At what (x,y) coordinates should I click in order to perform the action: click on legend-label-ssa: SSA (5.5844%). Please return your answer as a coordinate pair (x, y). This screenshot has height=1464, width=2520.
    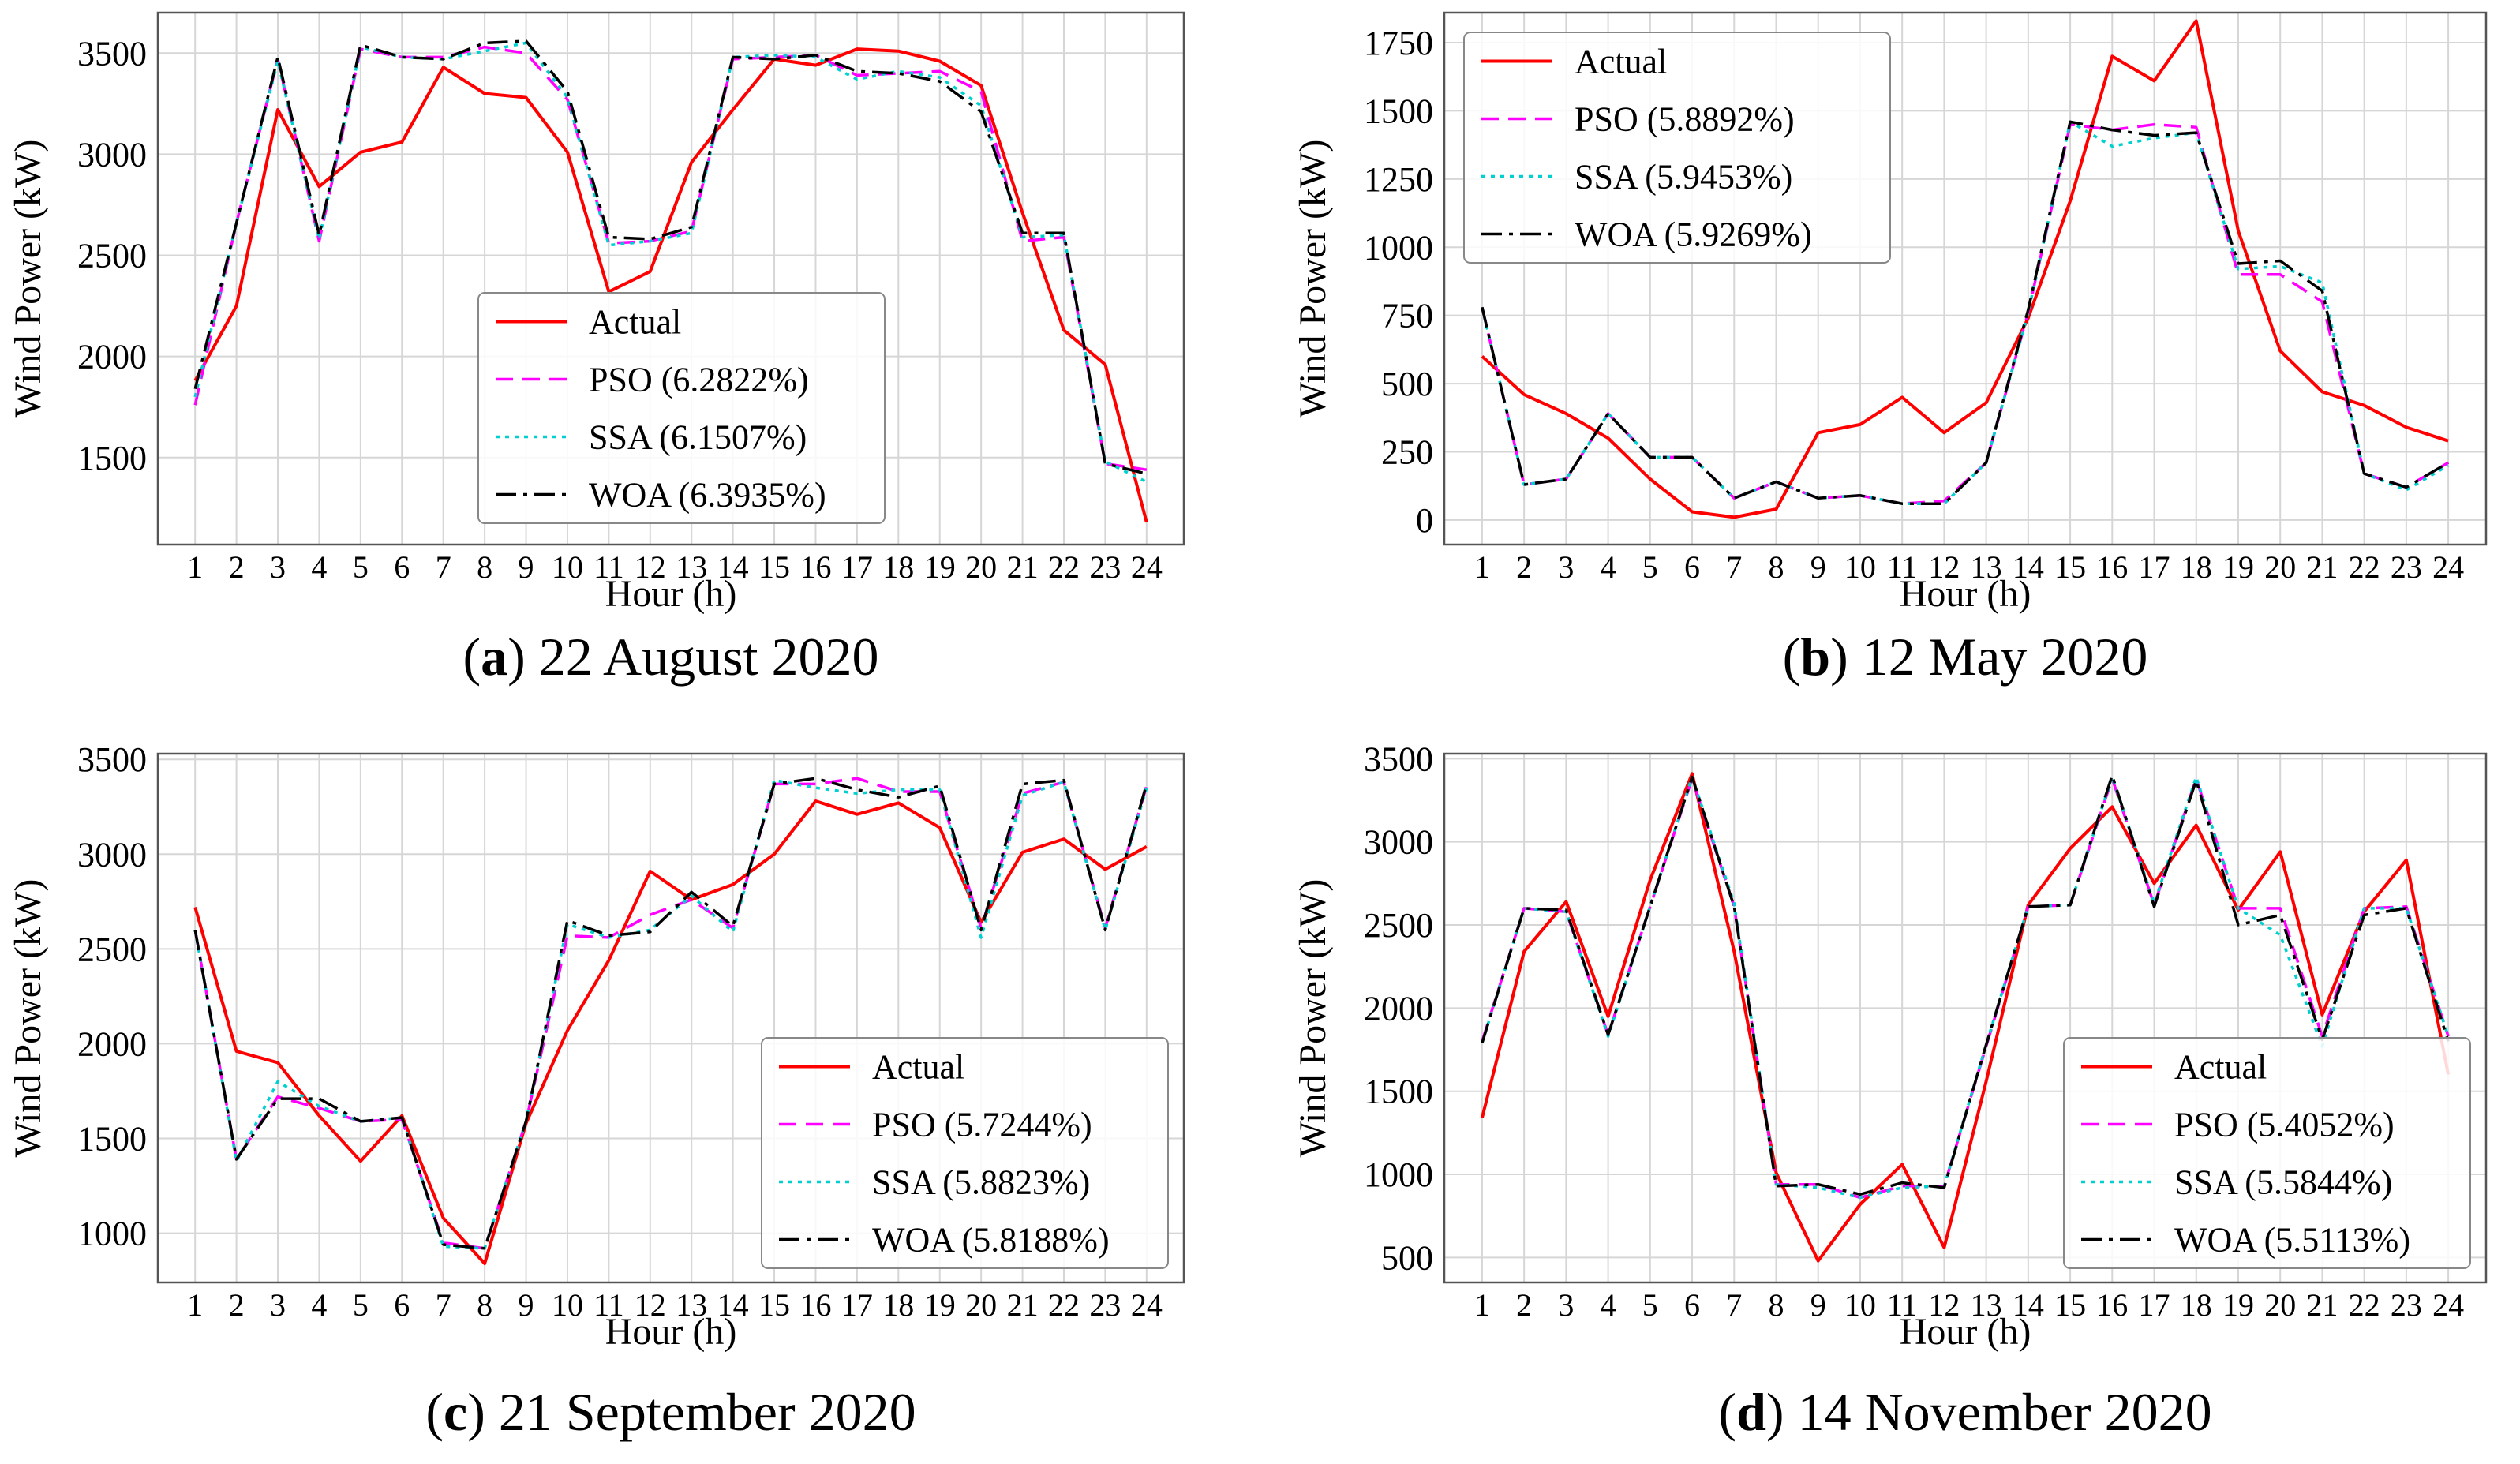
    Looking at the image, I should click on (2283, 1182).